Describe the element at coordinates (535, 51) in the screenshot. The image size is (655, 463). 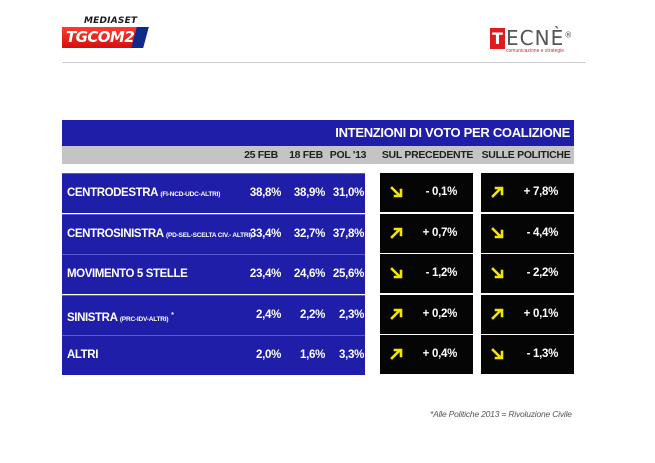
I see `tecne-tagline: comunicazione e strategie` at that location.